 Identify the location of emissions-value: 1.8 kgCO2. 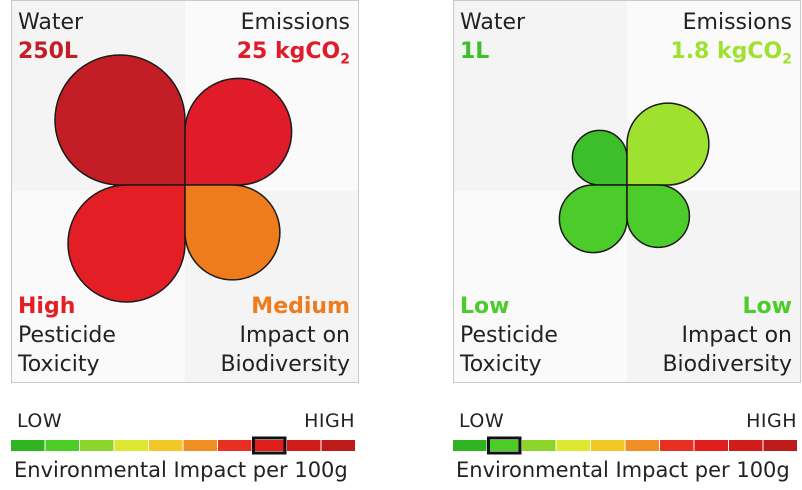
(731, 55).